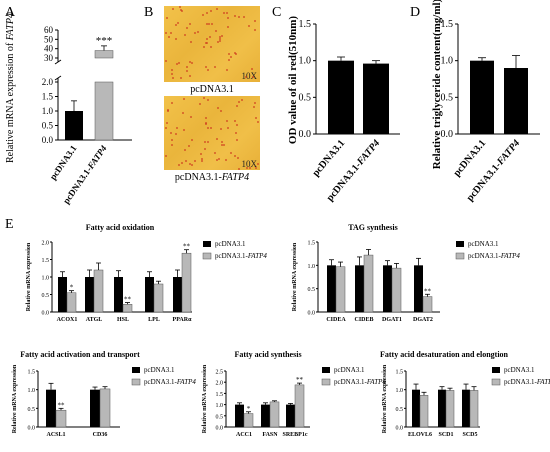 The width and height of the screenshot is (550, 452). Describe the element at coordinates (183, 320) in the screenshot. I see `category-label: PPARα` at that location.